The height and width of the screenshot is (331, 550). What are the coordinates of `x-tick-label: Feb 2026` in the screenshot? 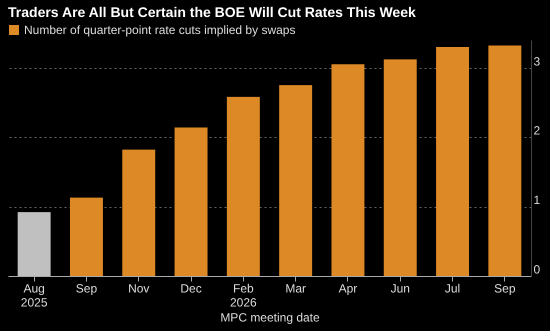 It's located at (244, 296).